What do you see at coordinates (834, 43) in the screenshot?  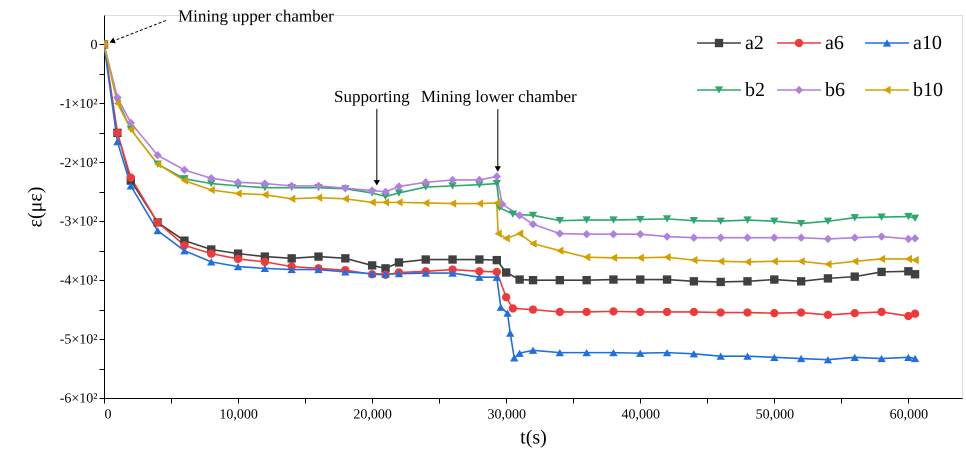 I see `legend-label: a6` at bounding box center [834, 43].